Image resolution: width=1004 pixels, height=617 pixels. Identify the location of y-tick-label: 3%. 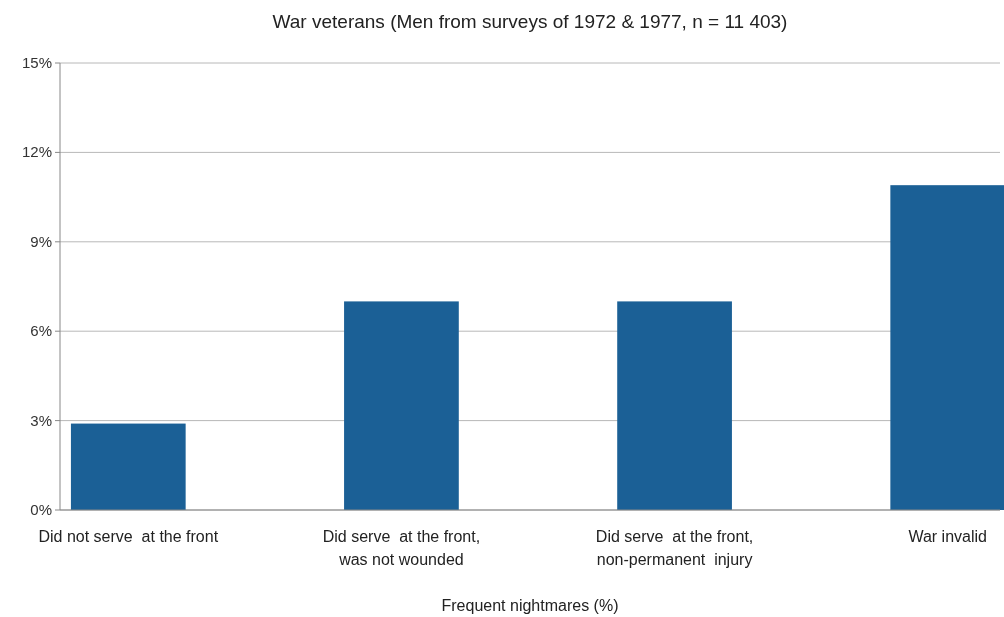
(41, 420).